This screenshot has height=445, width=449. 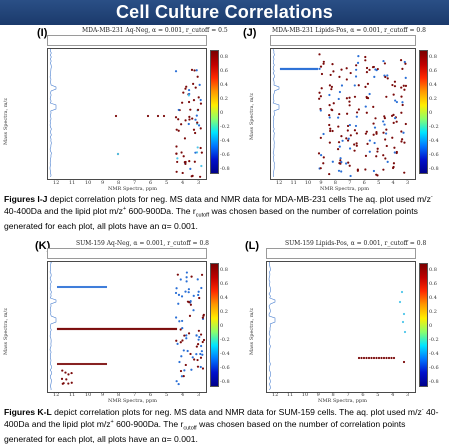 What do you see at coordinates (342, 401) in the screenshot?
I see `x-axis-label-l: NMR Spectra, ppm` at bounding box center [342, 401].